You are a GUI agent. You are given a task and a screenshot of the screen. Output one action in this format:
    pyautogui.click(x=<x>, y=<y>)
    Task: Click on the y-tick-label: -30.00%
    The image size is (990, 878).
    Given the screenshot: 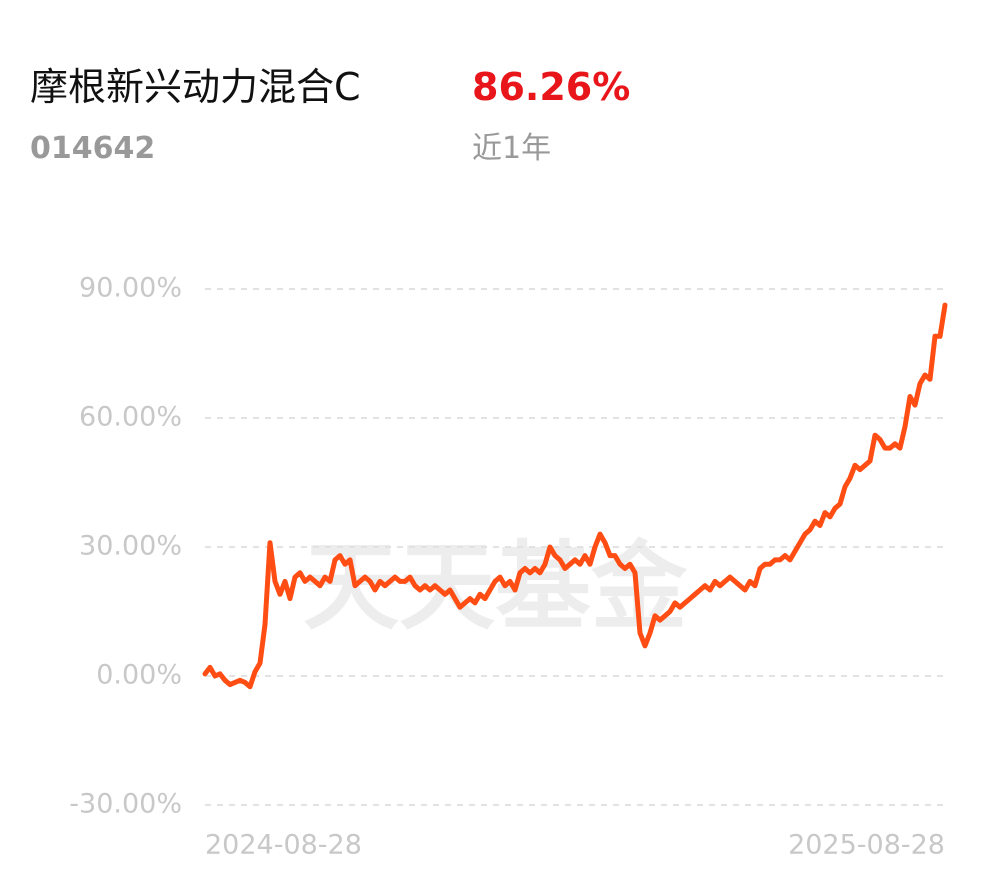 What is the action you would take?
    pyautogui.click(x=125, y=804)
    